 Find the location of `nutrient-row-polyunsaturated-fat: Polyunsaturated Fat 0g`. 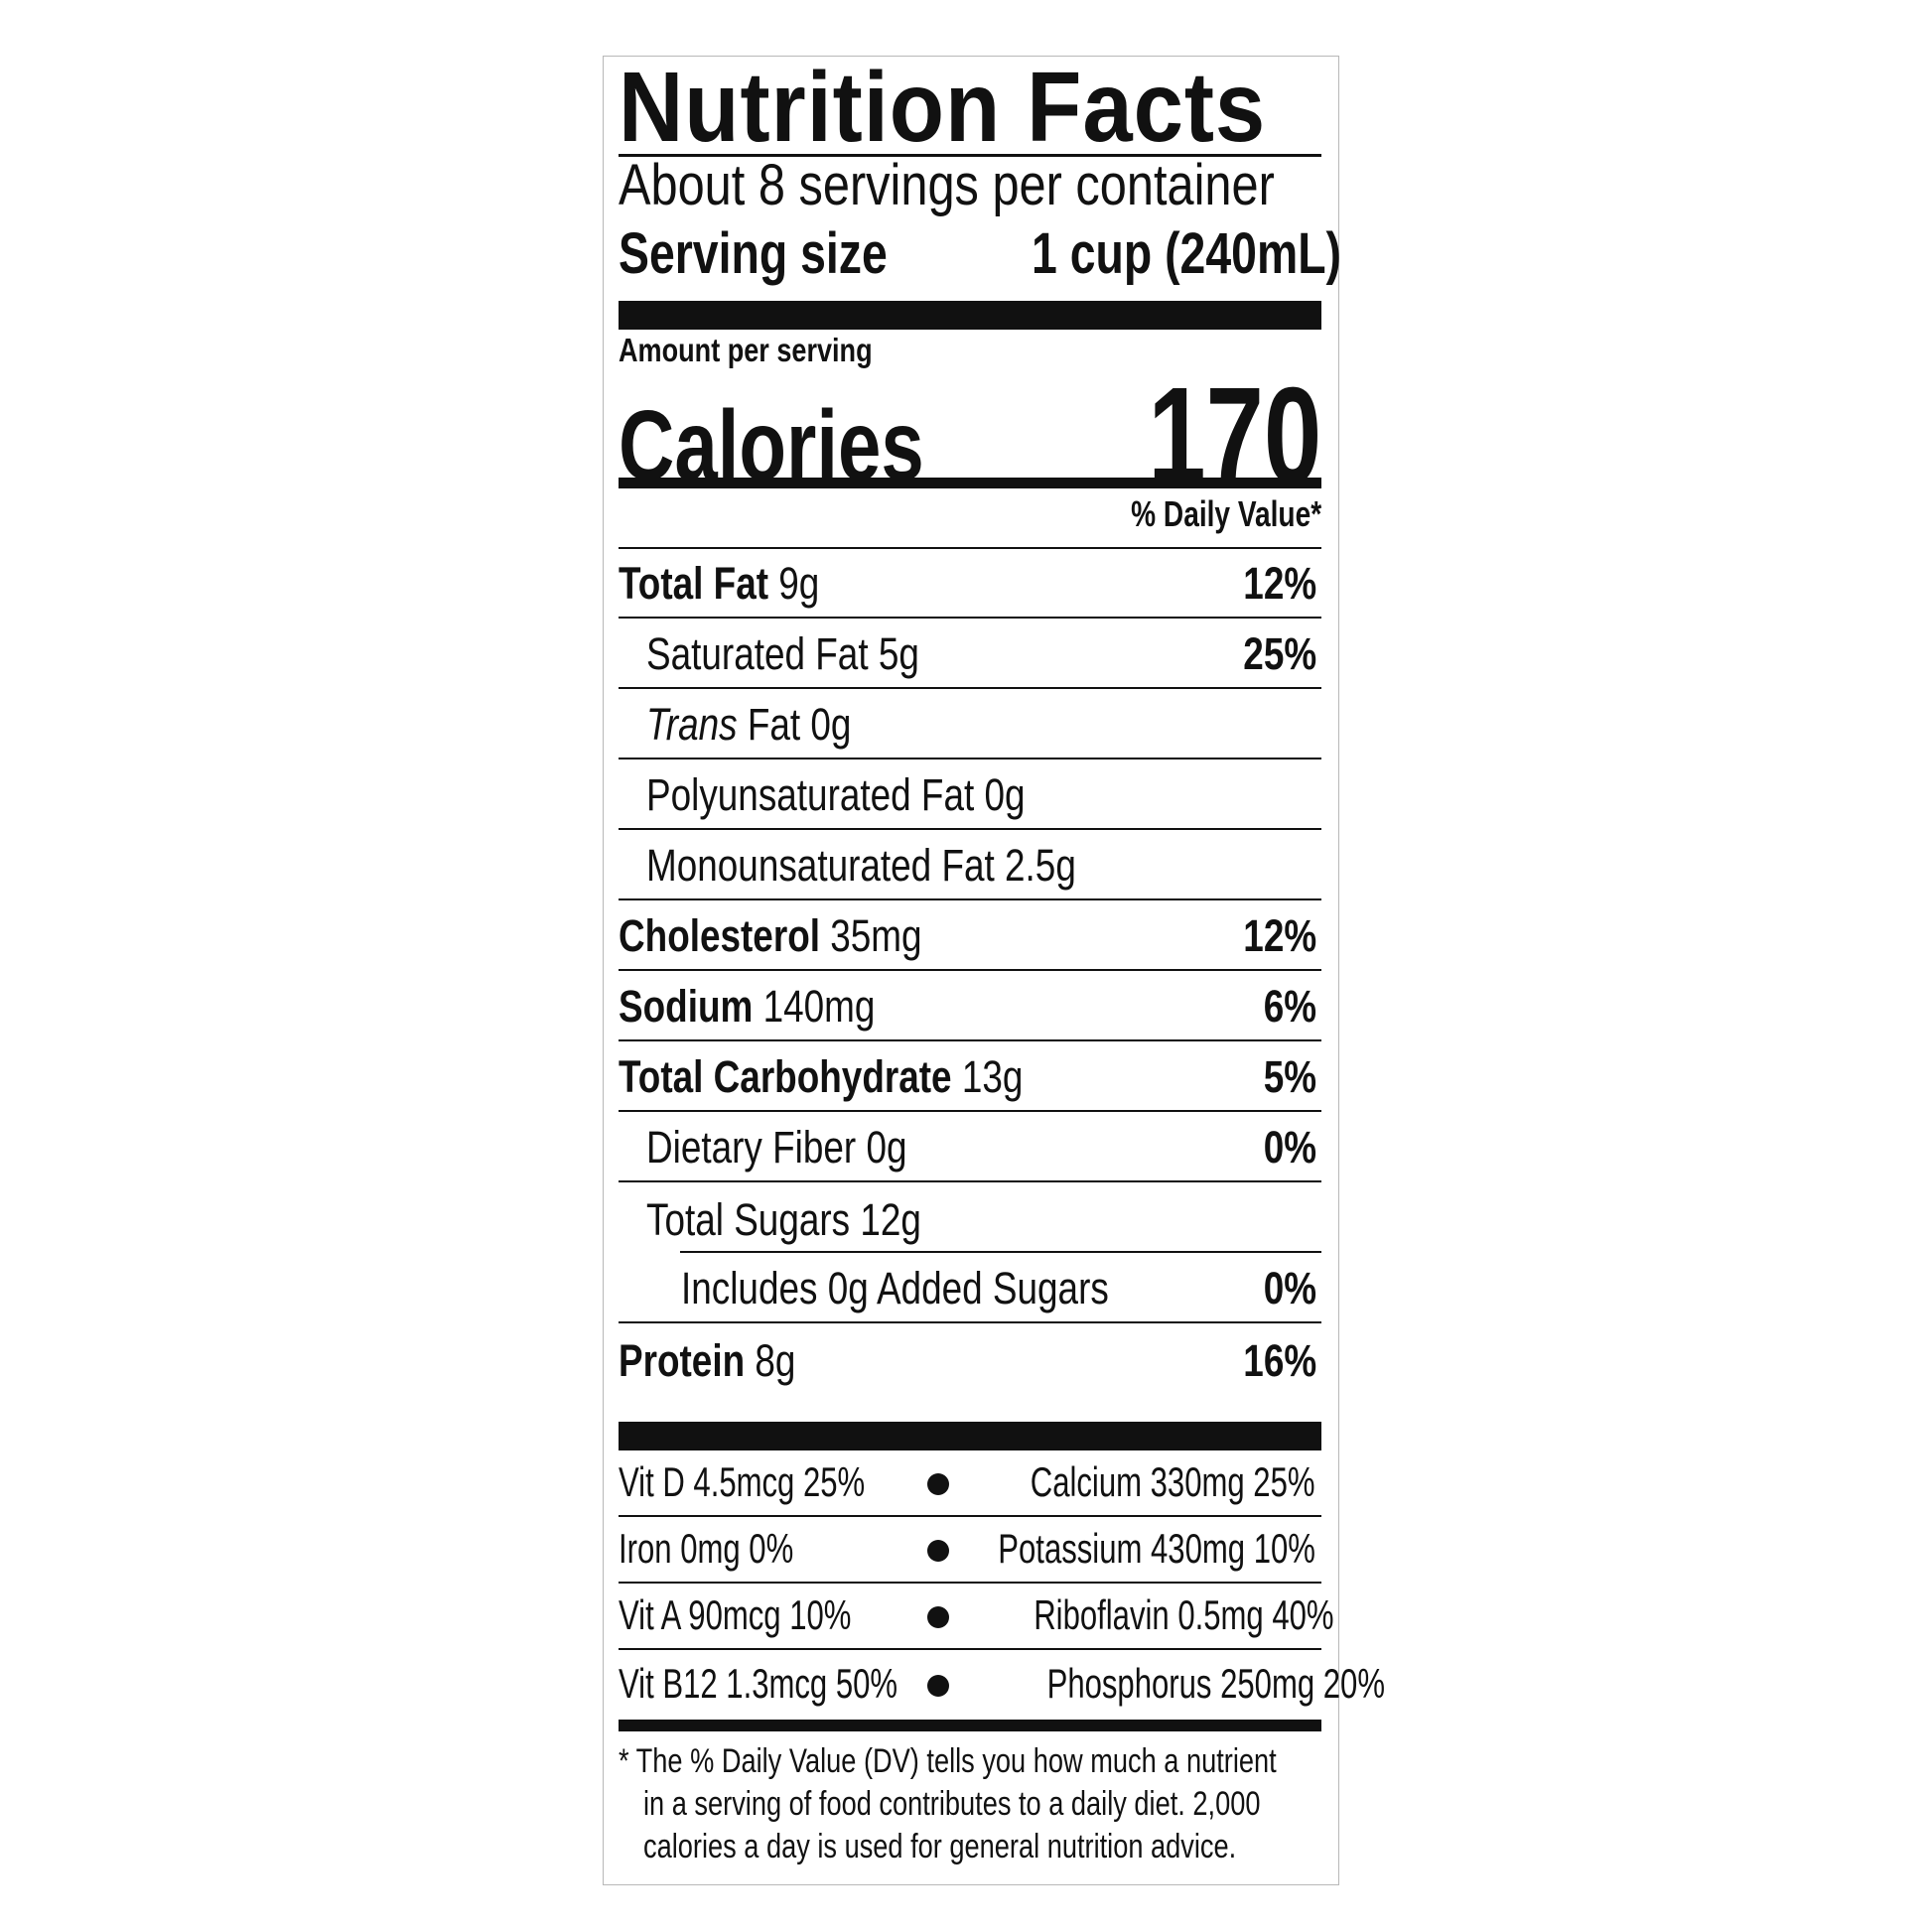

nutrient-row-polyunsaturated-fat: Polyunsaturated Fat 0g is located at coordinates (970, 795).